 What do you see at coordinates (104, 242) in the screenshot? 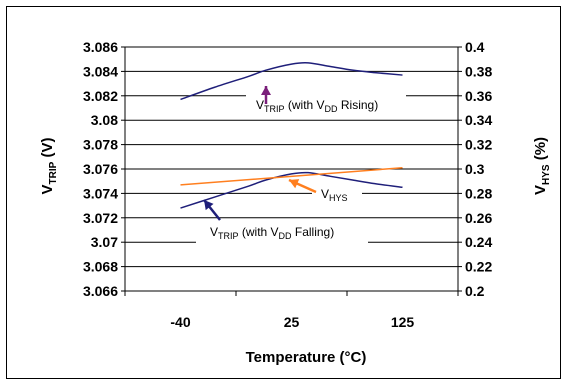
I see `left-tick-label: 3.07` at bounding box center [104, 242].